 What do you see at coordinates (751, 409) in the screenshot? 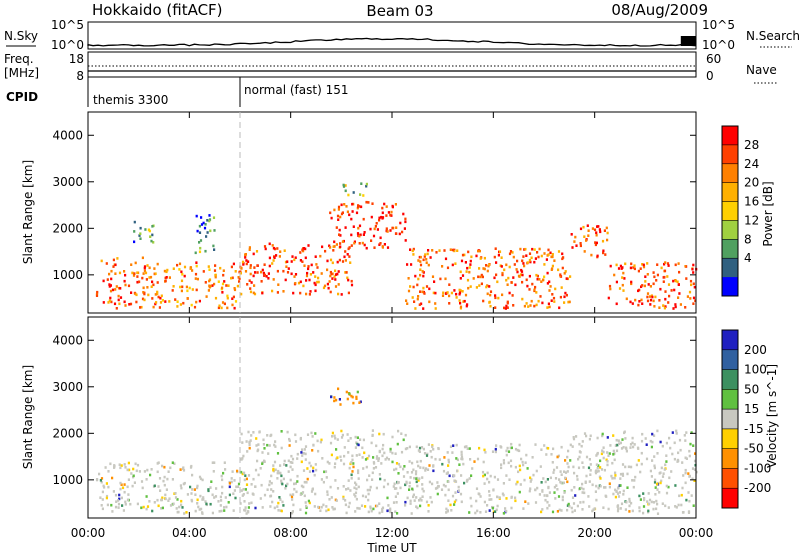
I see `colorbar-tick-label: 15` at bounding box center [751, 409].